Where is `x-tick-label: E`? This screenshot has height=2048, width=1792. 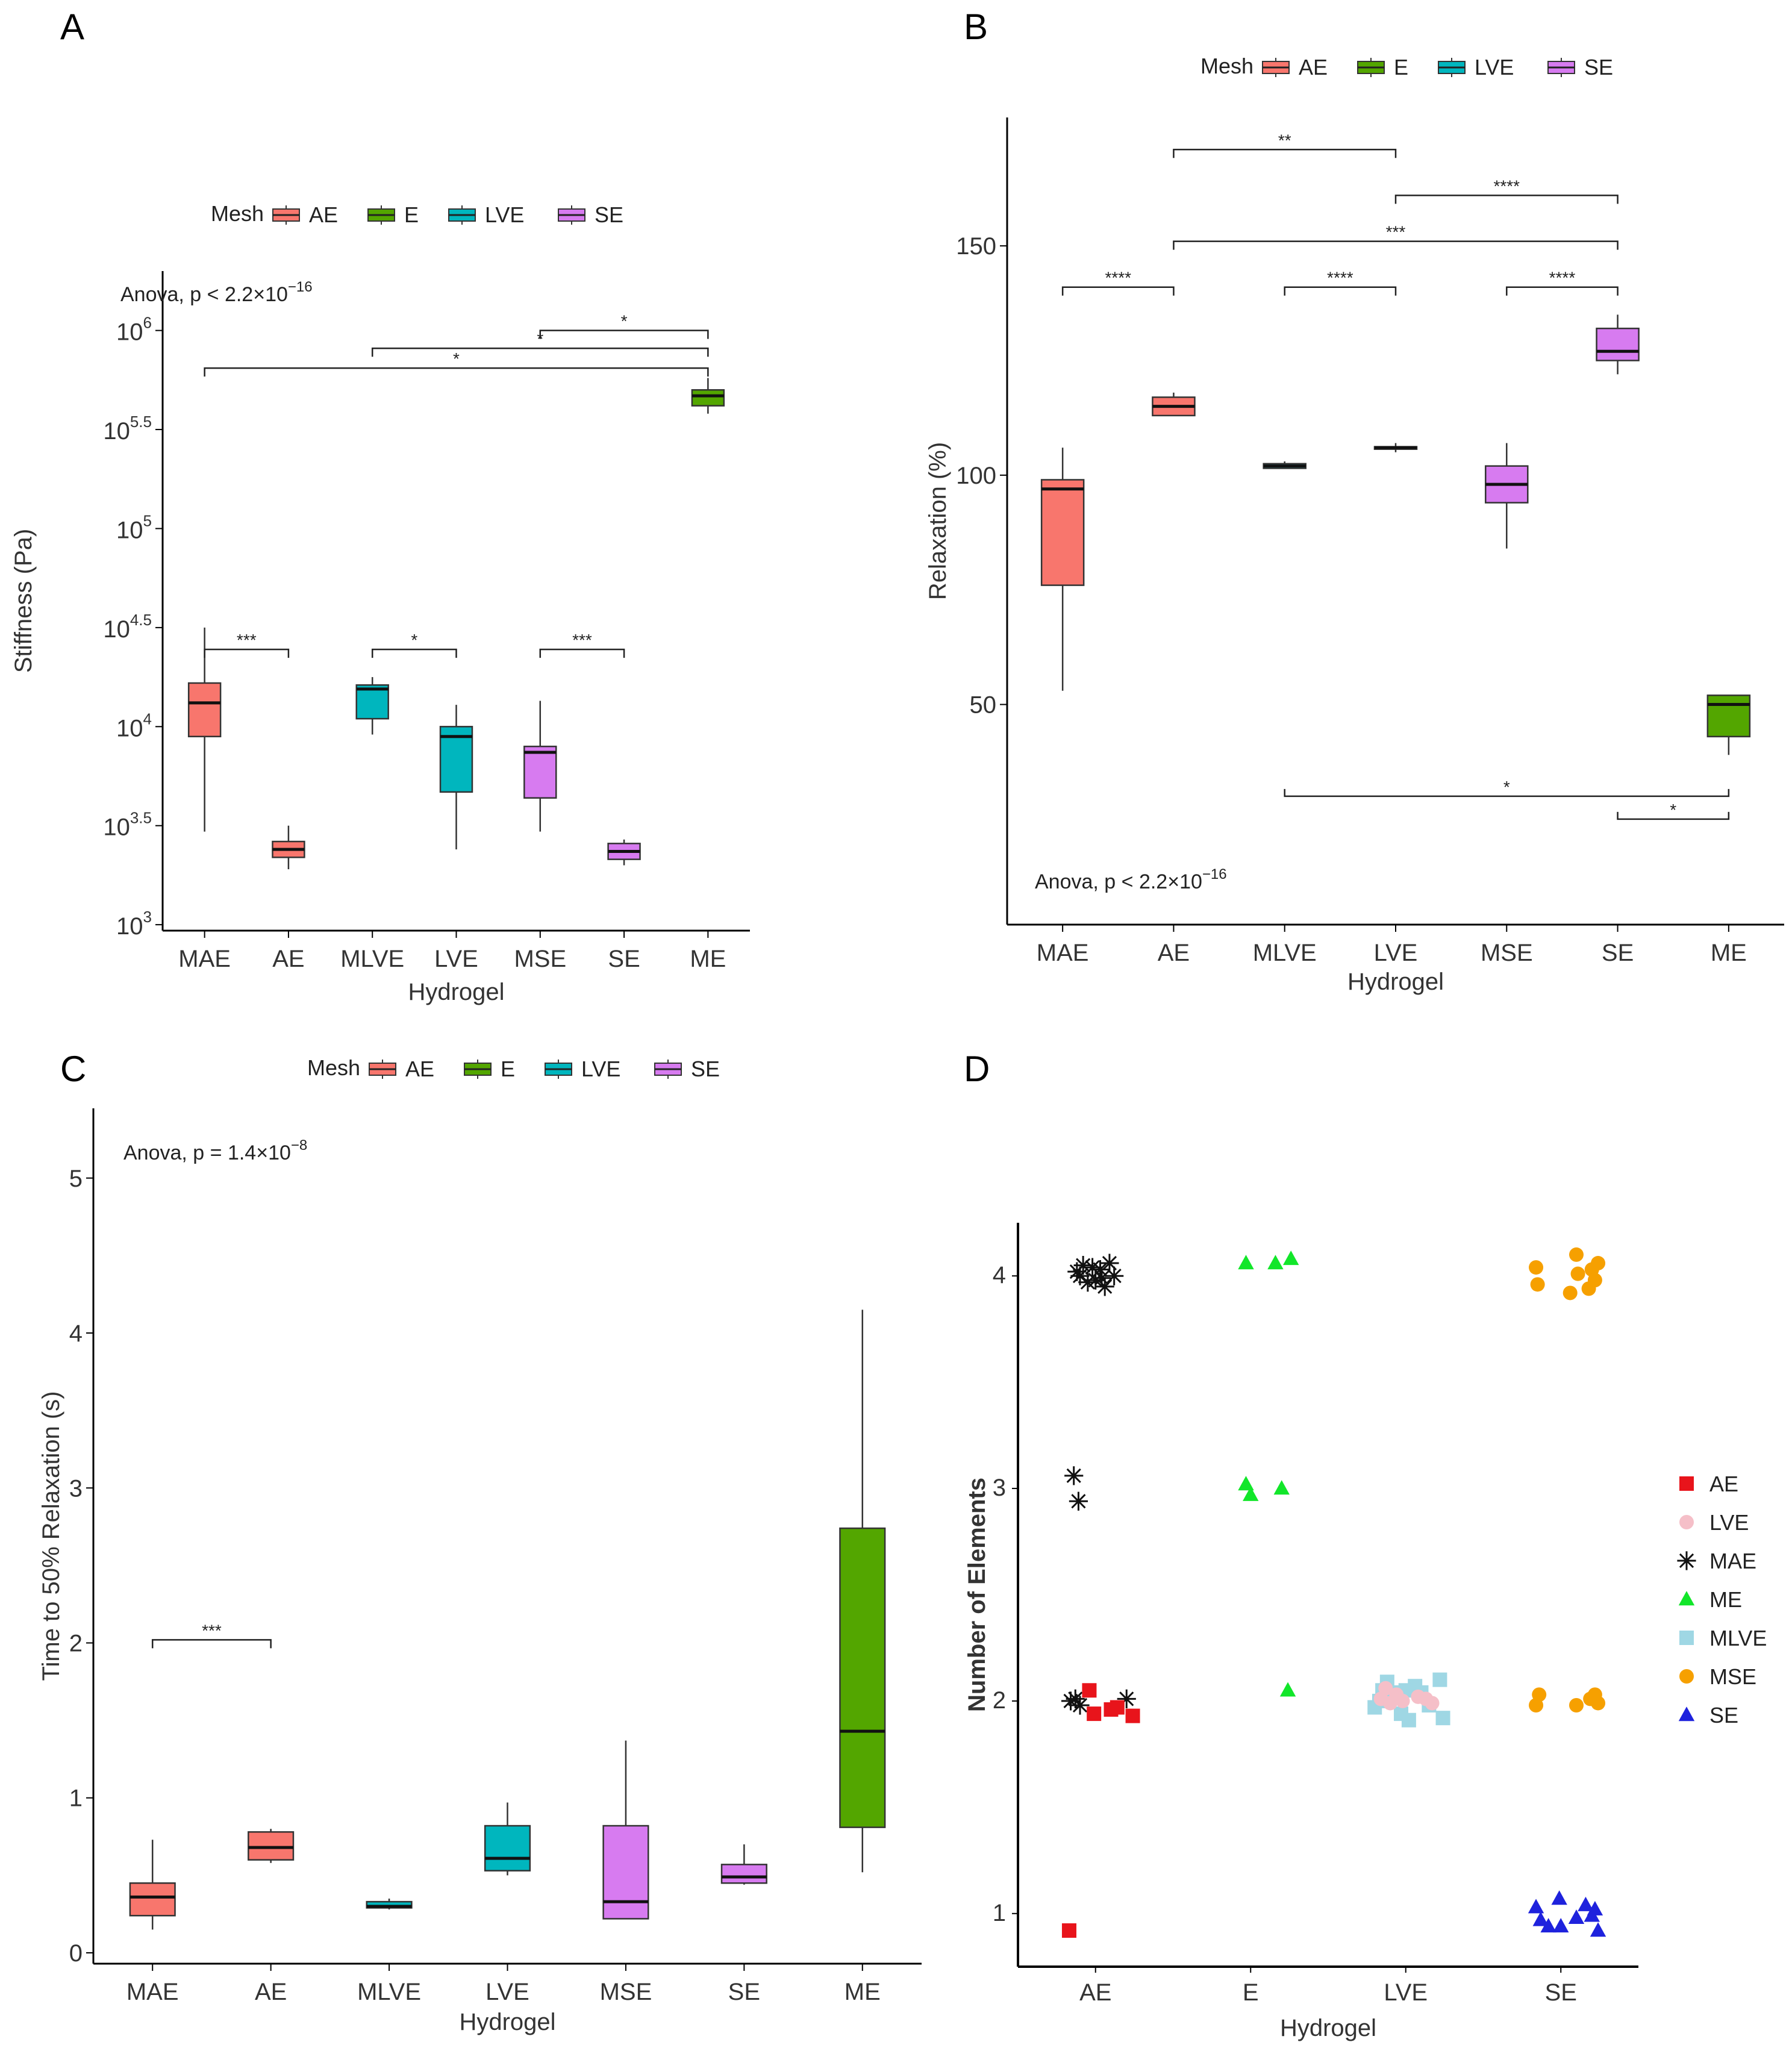 x-tick-label: E is located at coordinates (1251, 1992).